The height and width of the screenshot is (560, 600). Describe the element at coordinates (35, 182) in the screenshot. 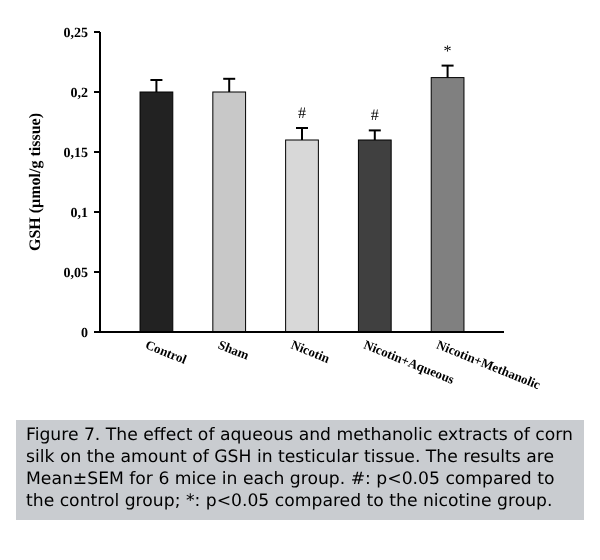

I see `y-axis-title: GSH (µmol/g tissue)` at that location.